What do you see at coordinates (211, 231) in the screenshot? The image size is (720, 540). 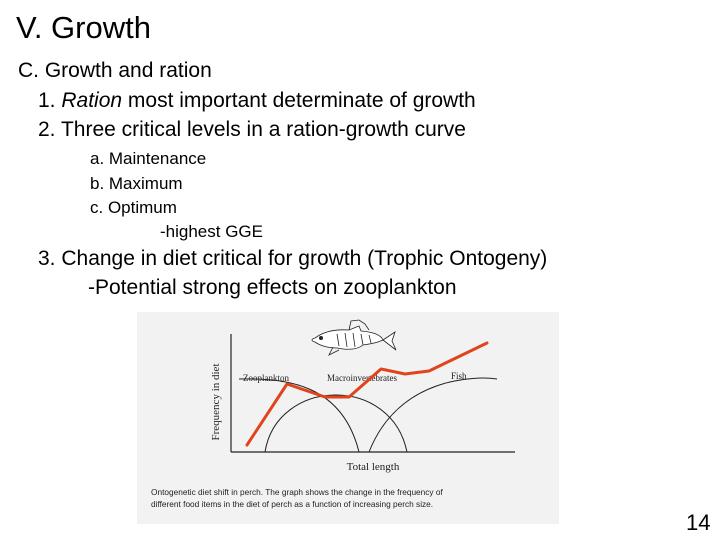 I see `sub-item-c-note: -highest GGE` at bounding box center [211, 231].